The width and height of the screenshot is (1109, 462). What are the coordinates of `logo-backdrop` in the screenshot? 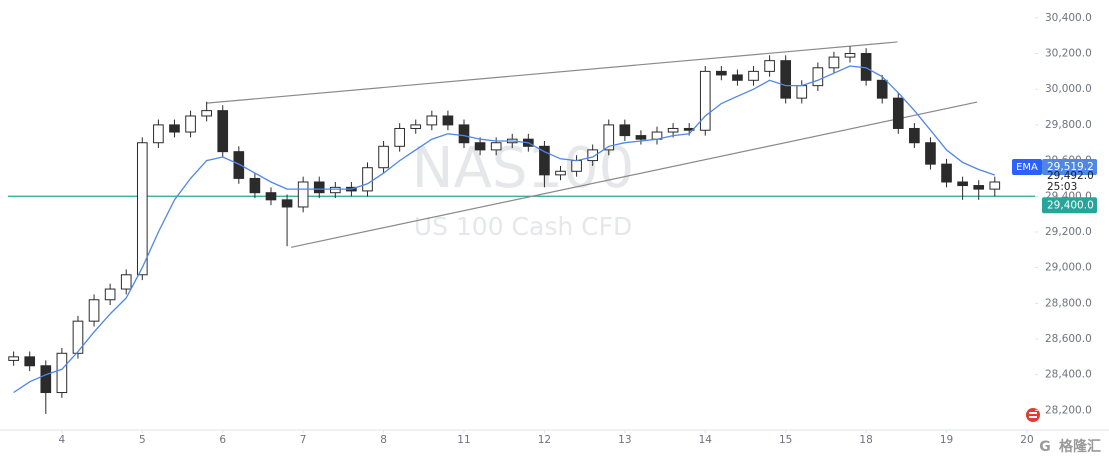 It's located at (1072, 447).